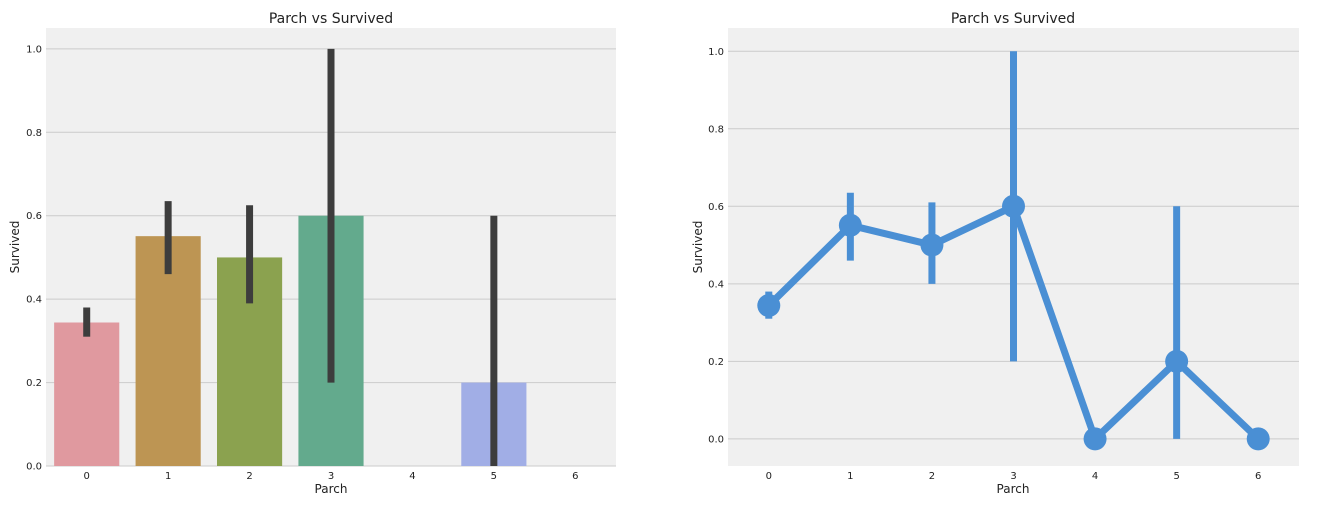 Image resolution: width=1325 pixels, height=507 pixels. I want to click on point-plot-title: Parch vs Survived, so click(1013, 19).